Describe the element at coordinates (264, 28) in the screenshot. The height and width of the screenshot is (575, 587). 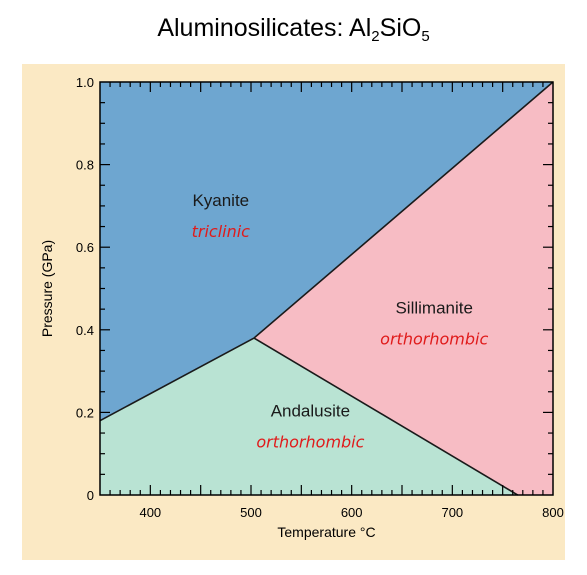
I see `title-prefix: Aluminosilicates: Al` at that location.